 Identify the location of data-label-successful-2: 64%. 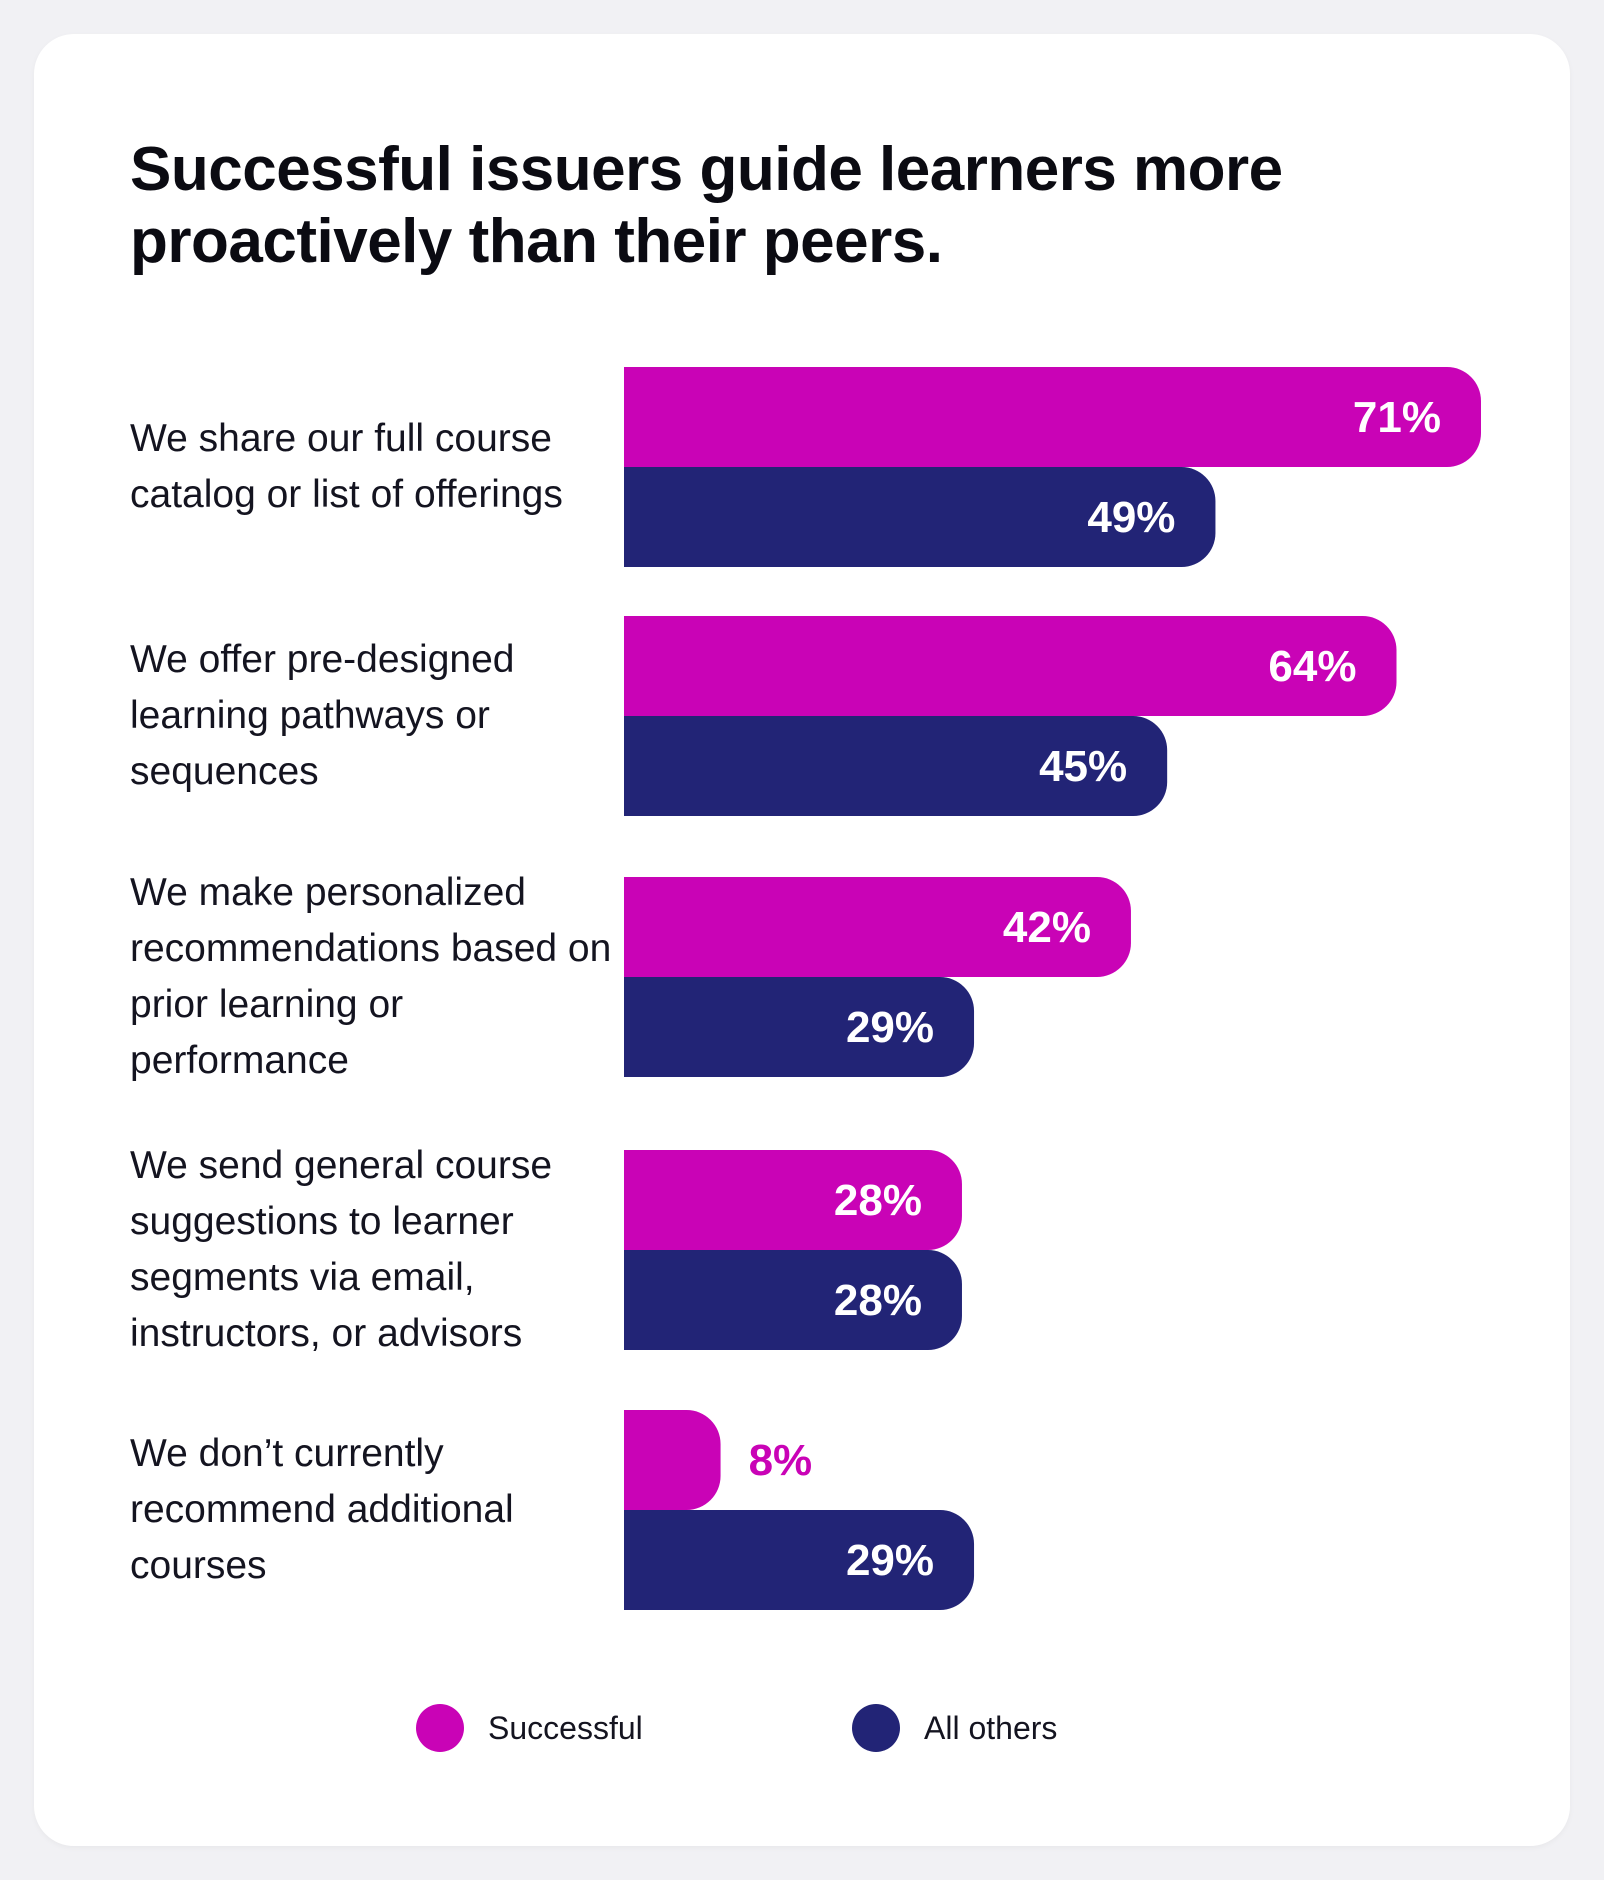
(1312, 666).